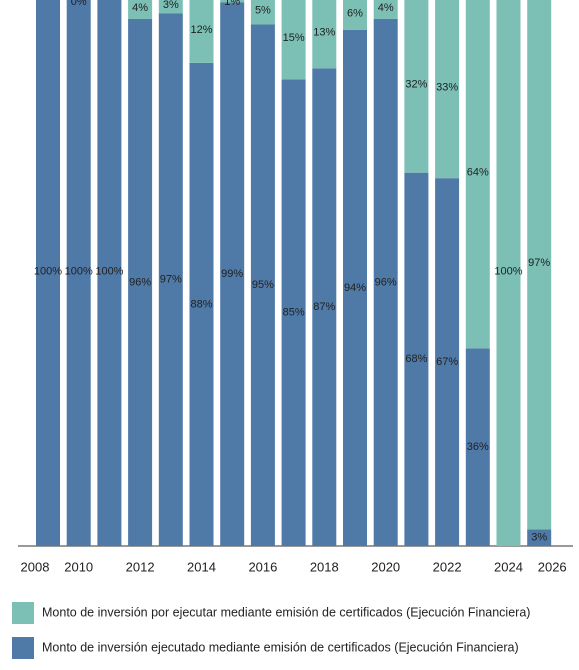 This screenshot has height=670, width=579. Describe the element at coordinates (201, 566) in the screenshot. I see `x-tick-label: 2014` at that location.